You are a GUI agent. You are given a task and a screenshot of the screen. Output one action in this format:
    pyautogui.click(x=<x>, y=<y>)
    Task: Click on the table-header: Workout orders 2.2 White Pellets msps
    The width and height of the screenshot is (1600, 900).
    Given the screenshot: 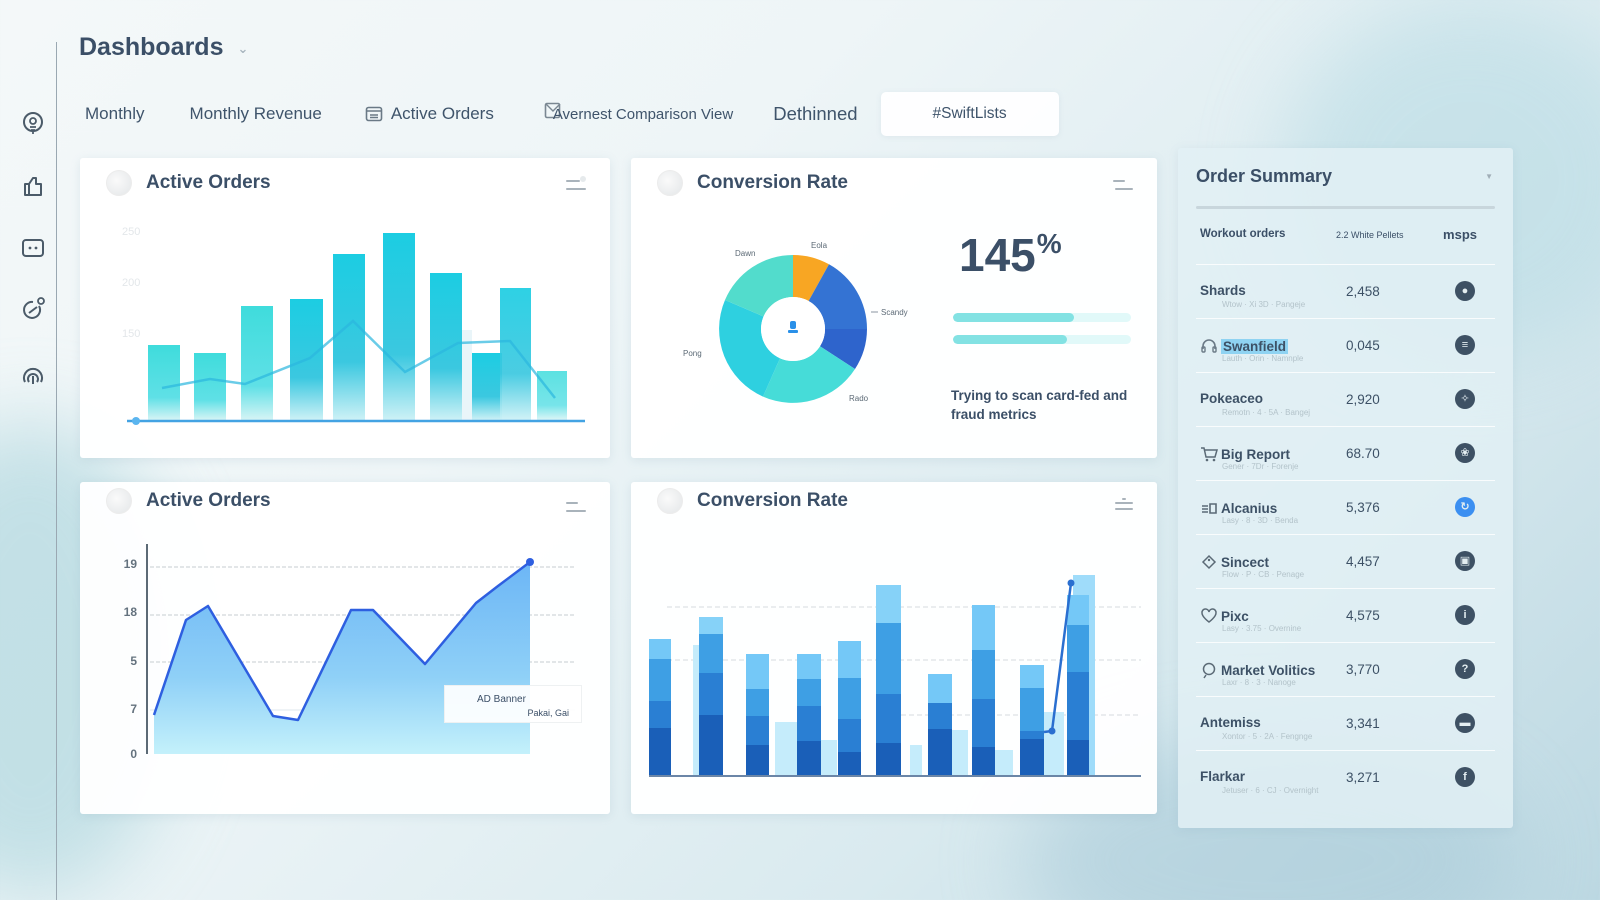 What is the action you would take?
    pyautogui.click(x=1342, y=237)
    